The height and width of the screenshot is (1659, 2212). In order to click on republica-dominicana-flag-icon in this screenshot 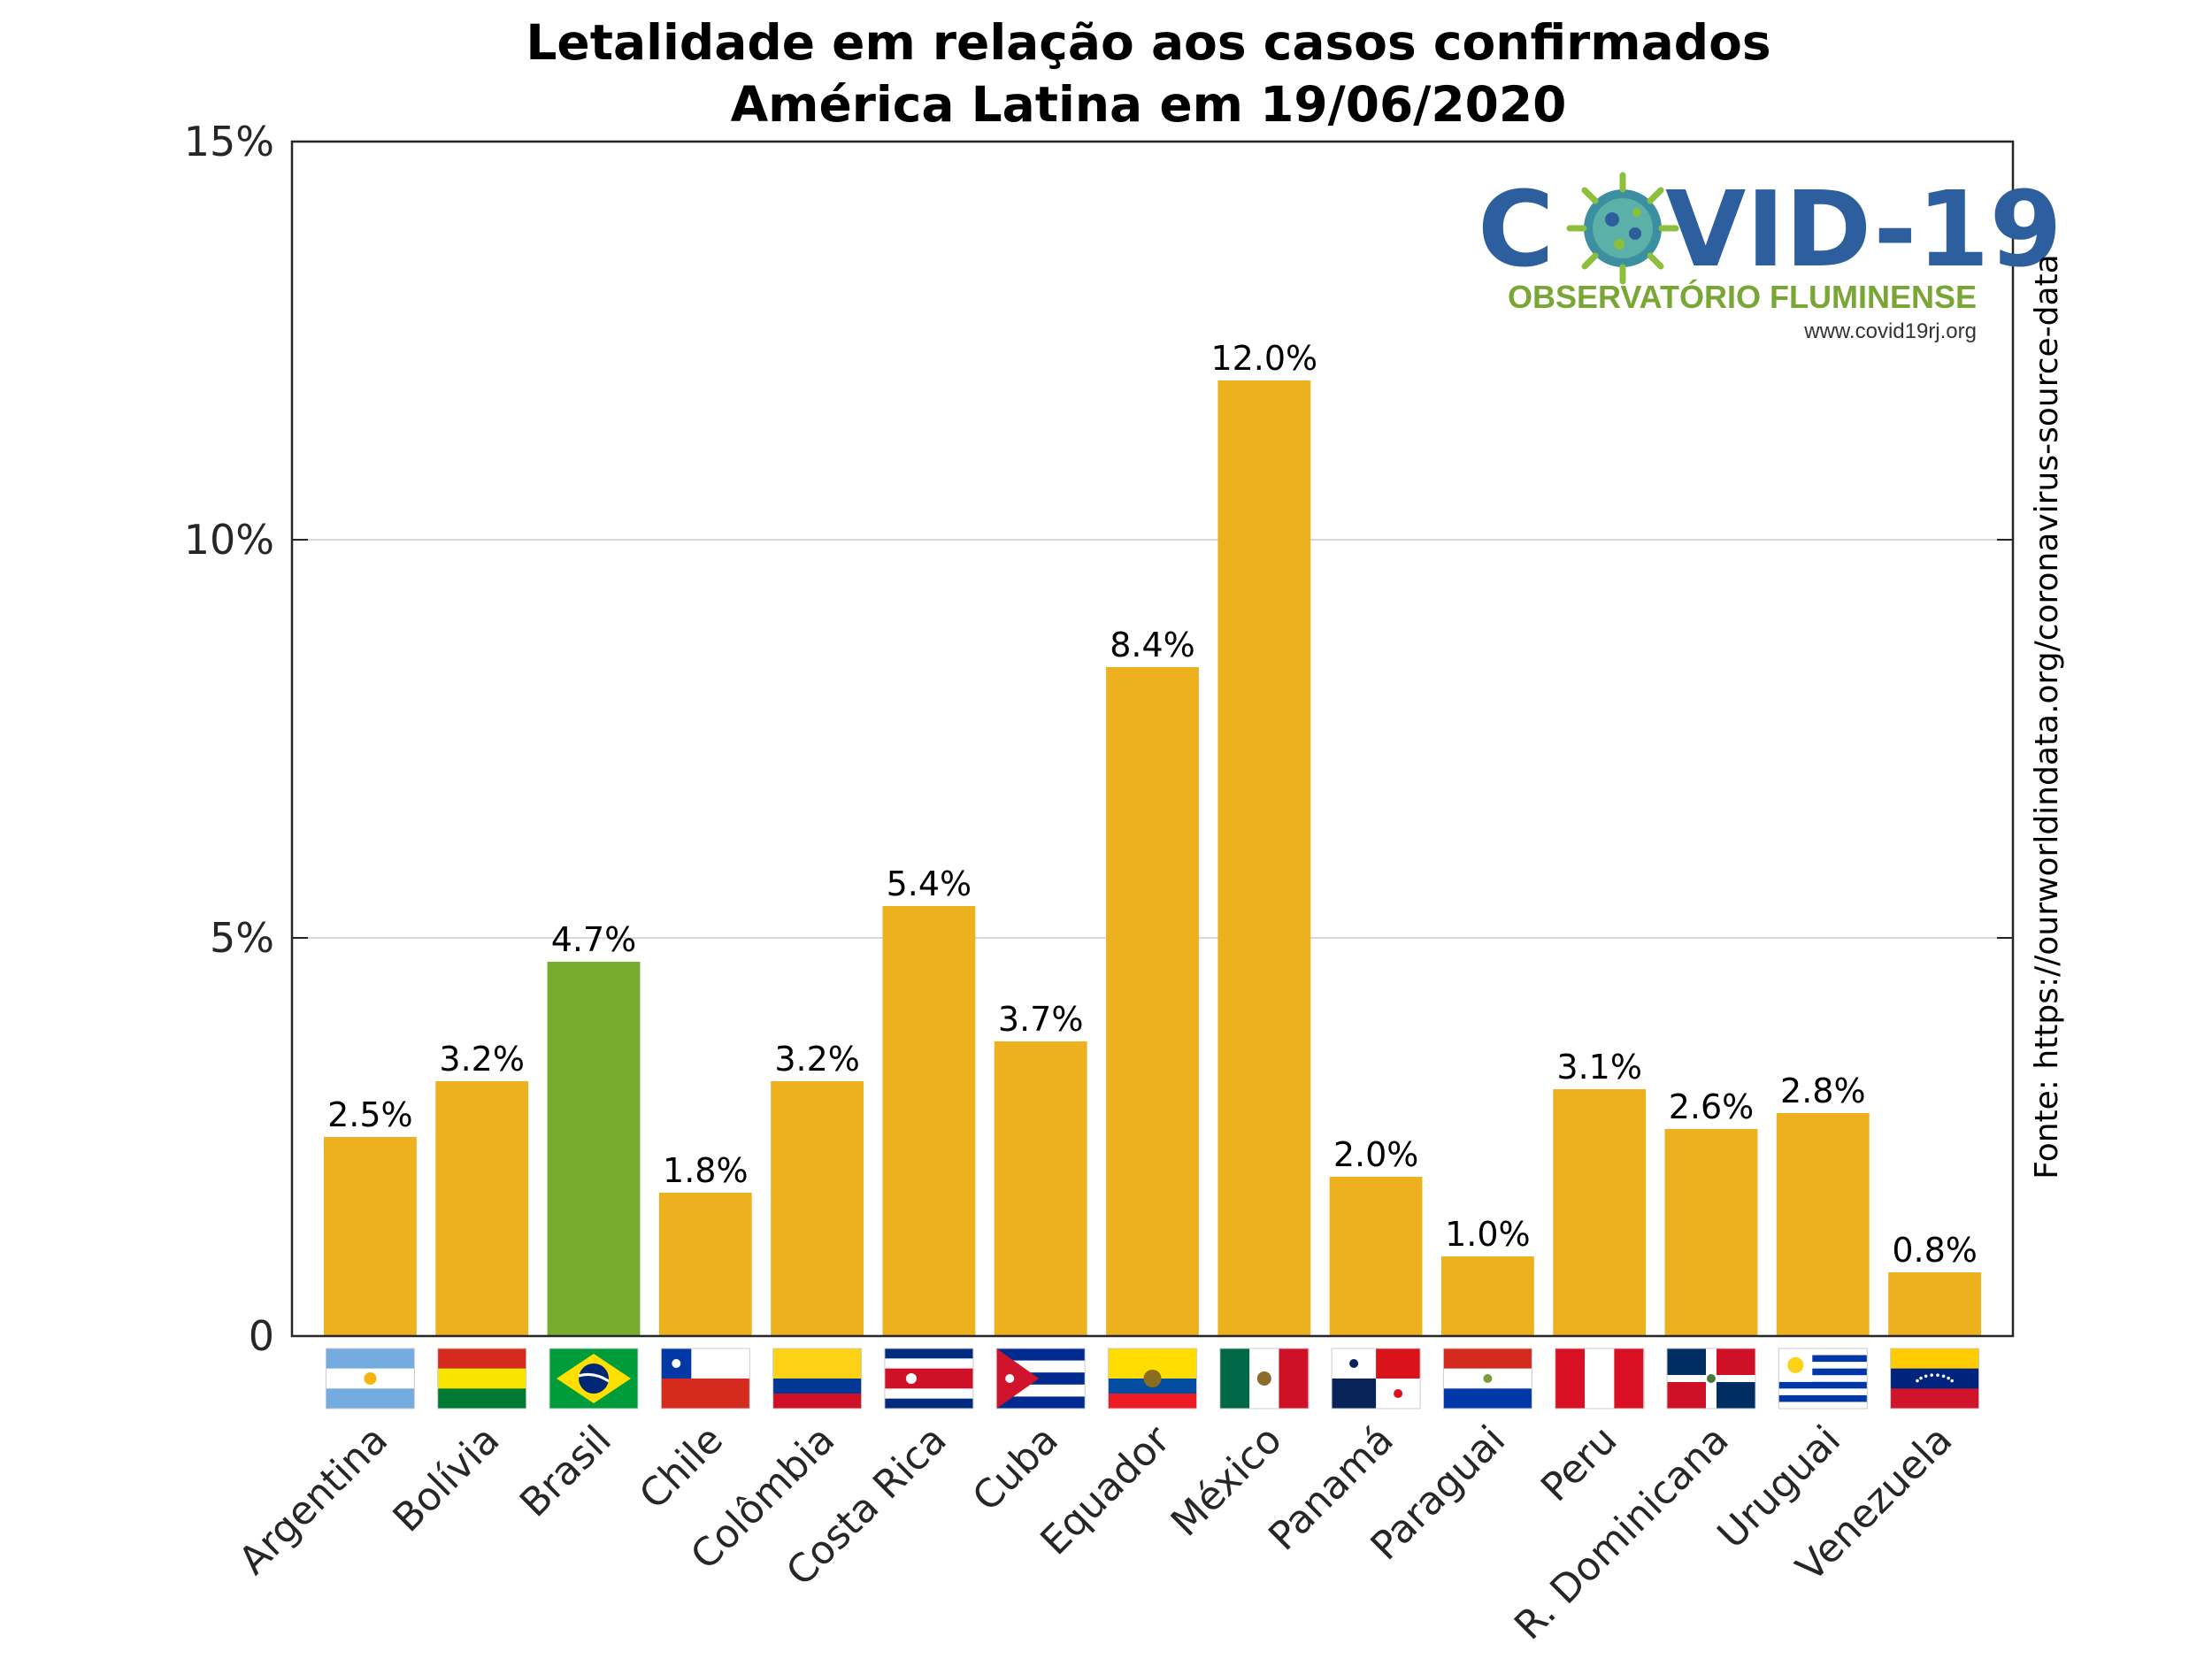, I will do `click(1711, 1378)`.